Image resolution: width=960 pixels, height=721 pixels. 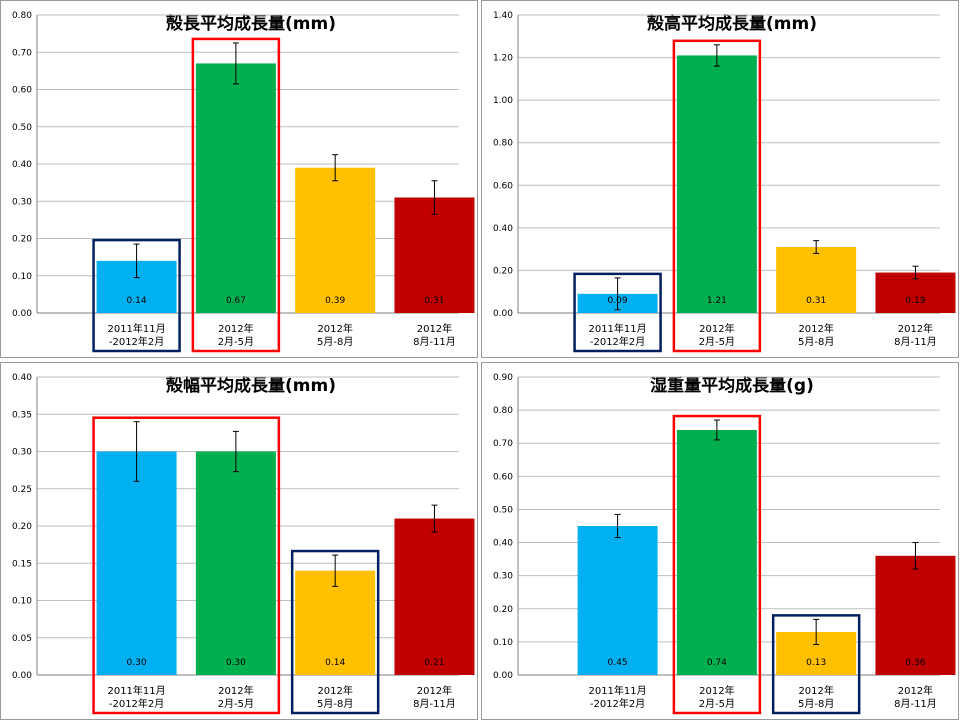 I want to click on y-tick-label: 0.15, so click(x=22, y=564).